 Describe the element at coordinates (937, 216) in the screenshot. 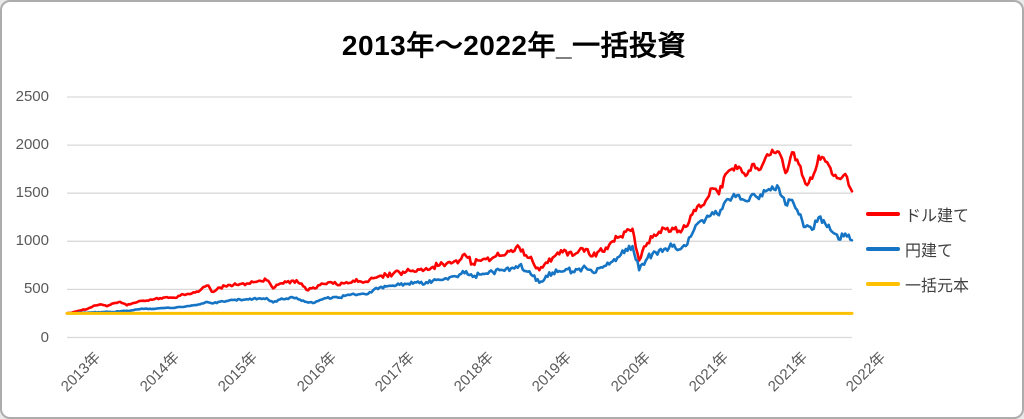

I see `legend-label-usd: ドル建て` at that location.